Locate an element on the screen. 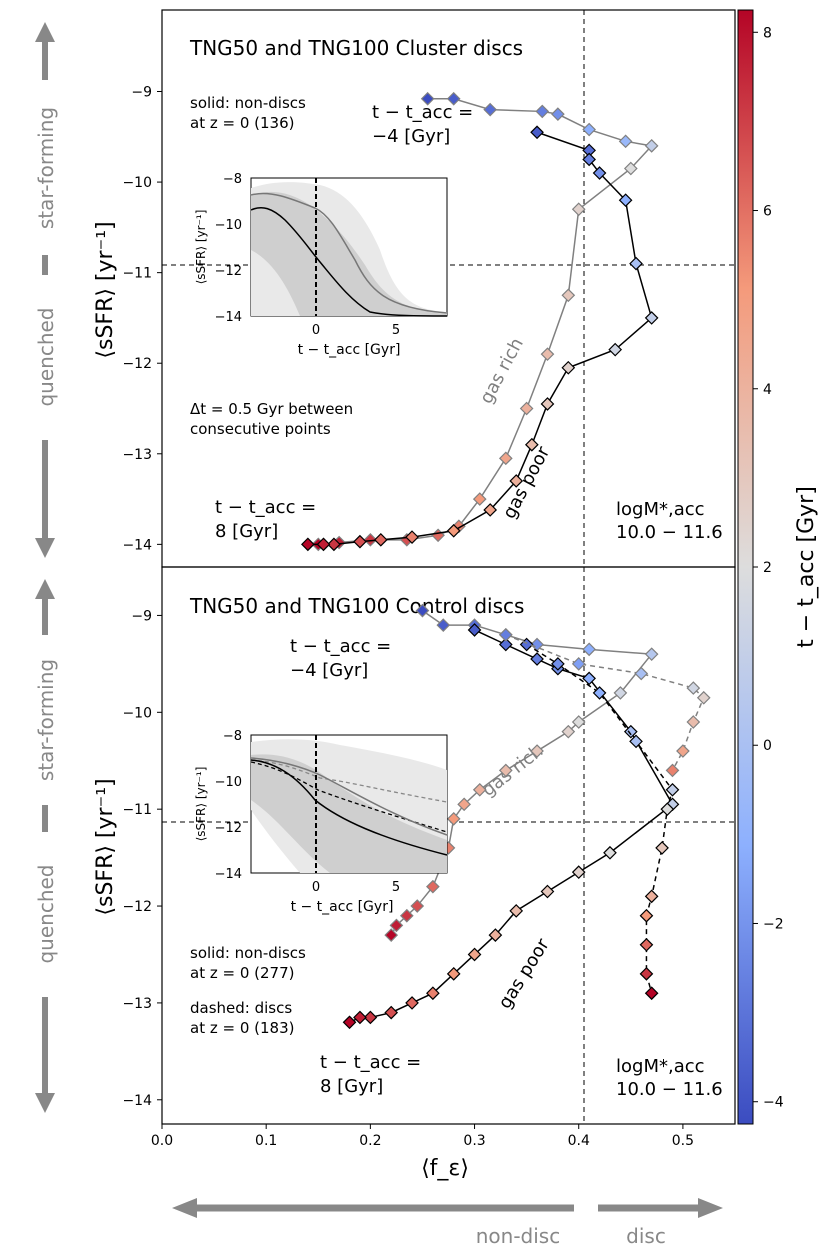  top-inset-gray-line is located at coordinates (349, 253).